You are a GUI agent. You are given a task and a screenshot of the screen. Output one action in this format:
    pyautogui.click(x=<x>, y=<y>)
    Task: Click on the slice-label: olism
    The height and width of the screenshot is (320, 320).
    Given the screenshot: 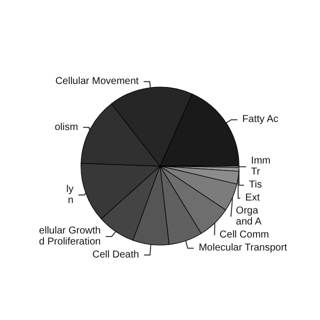 What is the action you would take?
    pyautogui.click(x=66, y=127)
    